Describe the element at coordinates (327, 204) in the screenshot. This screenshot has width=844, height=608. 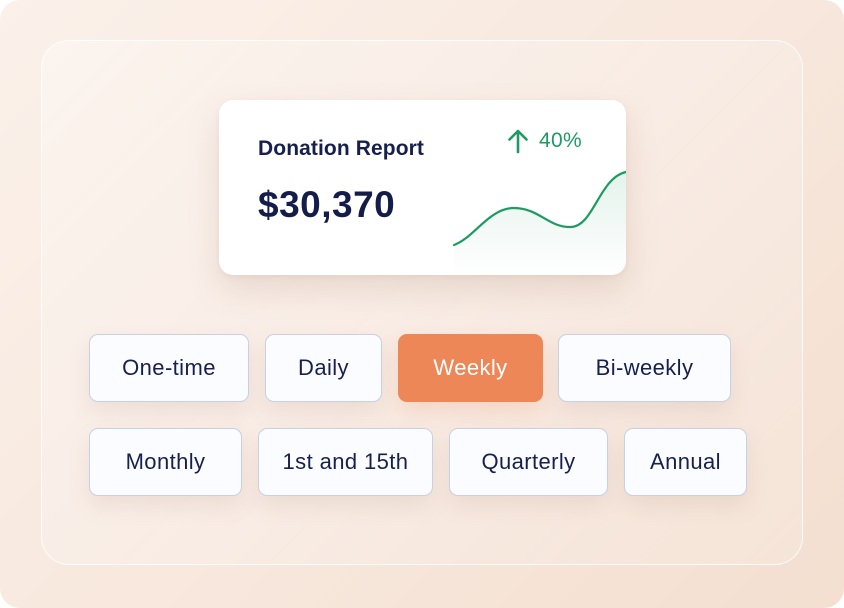
I see `report-amount: $30,370` at that location.